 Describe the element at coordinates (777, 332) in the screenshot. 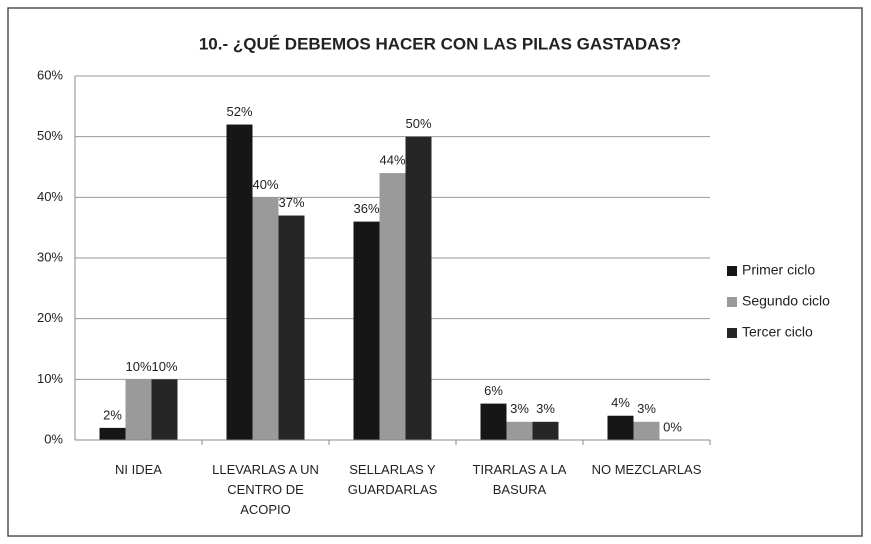

I see `legend-label: Tercer ciclo` at that location.